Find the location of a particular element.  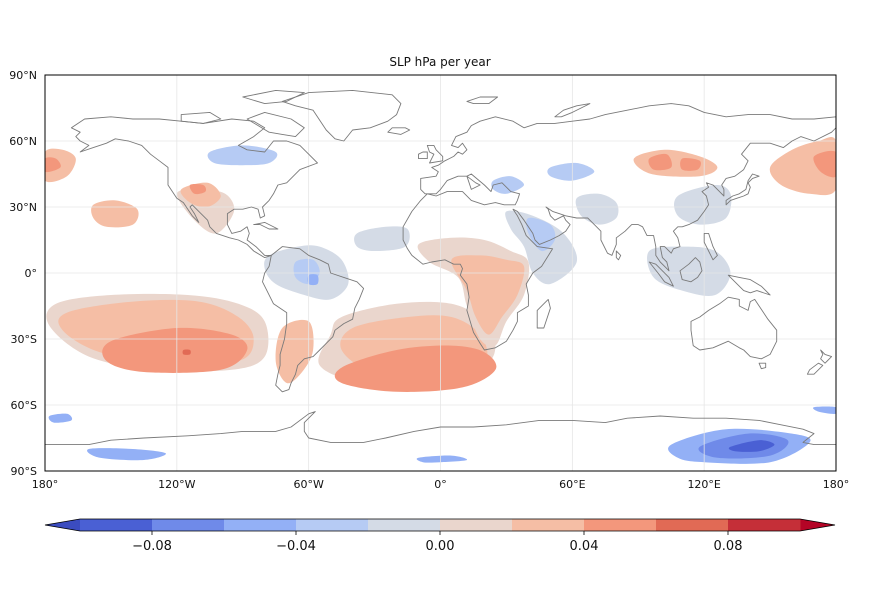

colorbar-outline is located at coordinates (440, 525).